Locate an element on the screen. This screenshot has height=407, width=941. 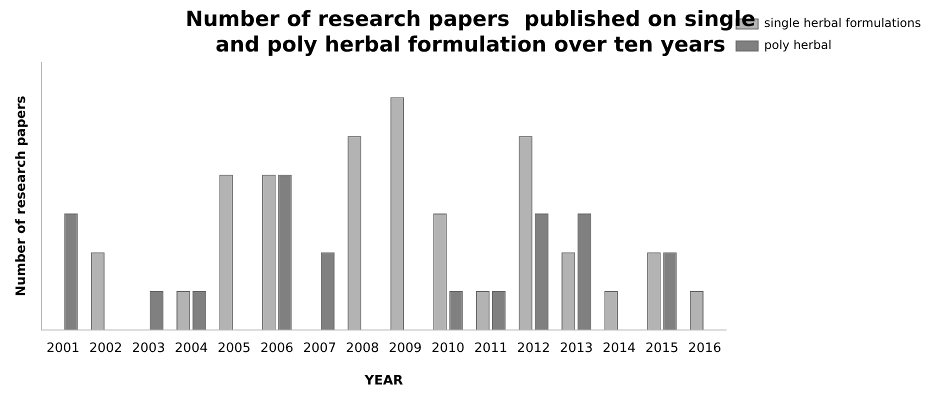
x-tick-label: 2003 is located at coordinates (149, 348).